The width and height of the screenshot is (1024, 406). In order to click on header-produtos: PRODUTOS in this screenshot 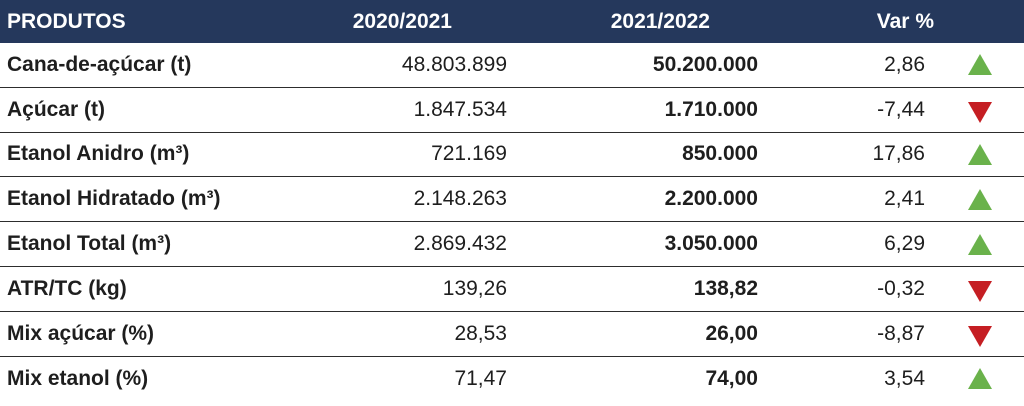, I will do `click(66, 21)`.